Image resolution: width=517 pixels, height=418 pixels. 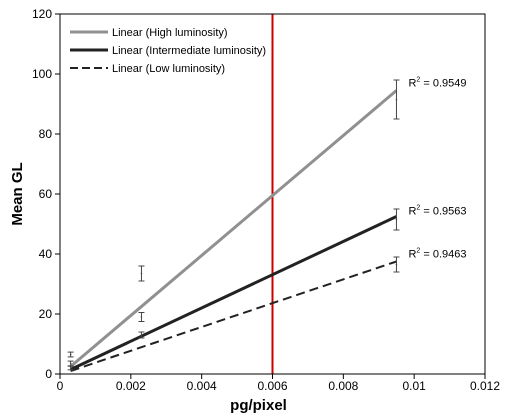 I want to click on x-tick-label: 0.012, so click(x=485, y=386).